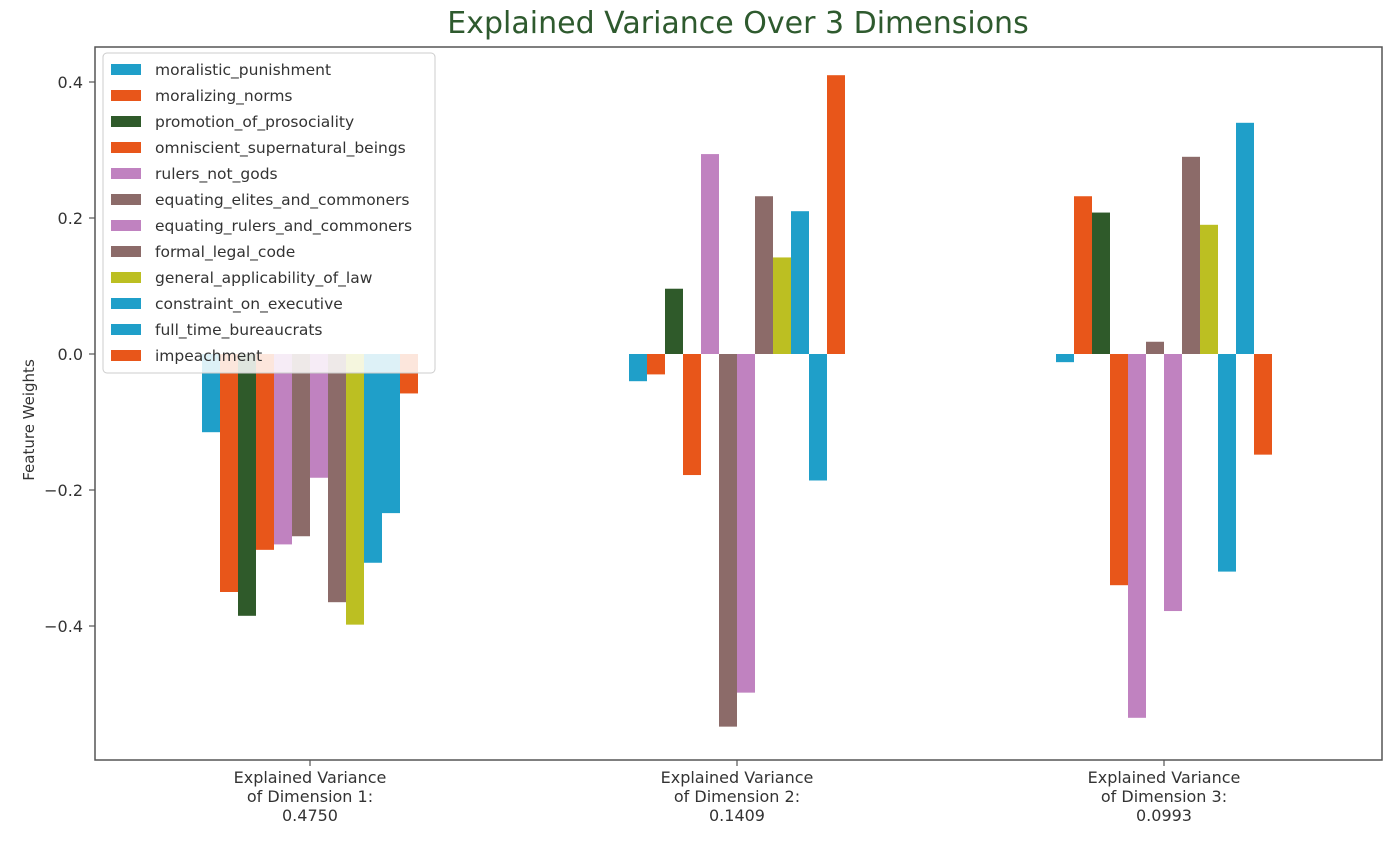 Image resolution: width=1400 pixels, height=850 pixels. Describe the element at coordinates (1263, 404) in the screenshot. I see `bar-impeachment-dim3` at that location.